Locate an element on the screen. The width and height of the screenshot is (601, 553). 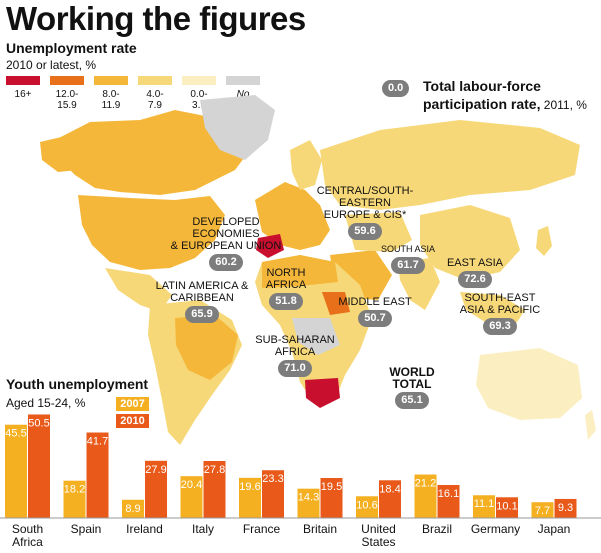
region-north-africa: NORTH AFRICA 51.8 is located at coordinates (286, 288).